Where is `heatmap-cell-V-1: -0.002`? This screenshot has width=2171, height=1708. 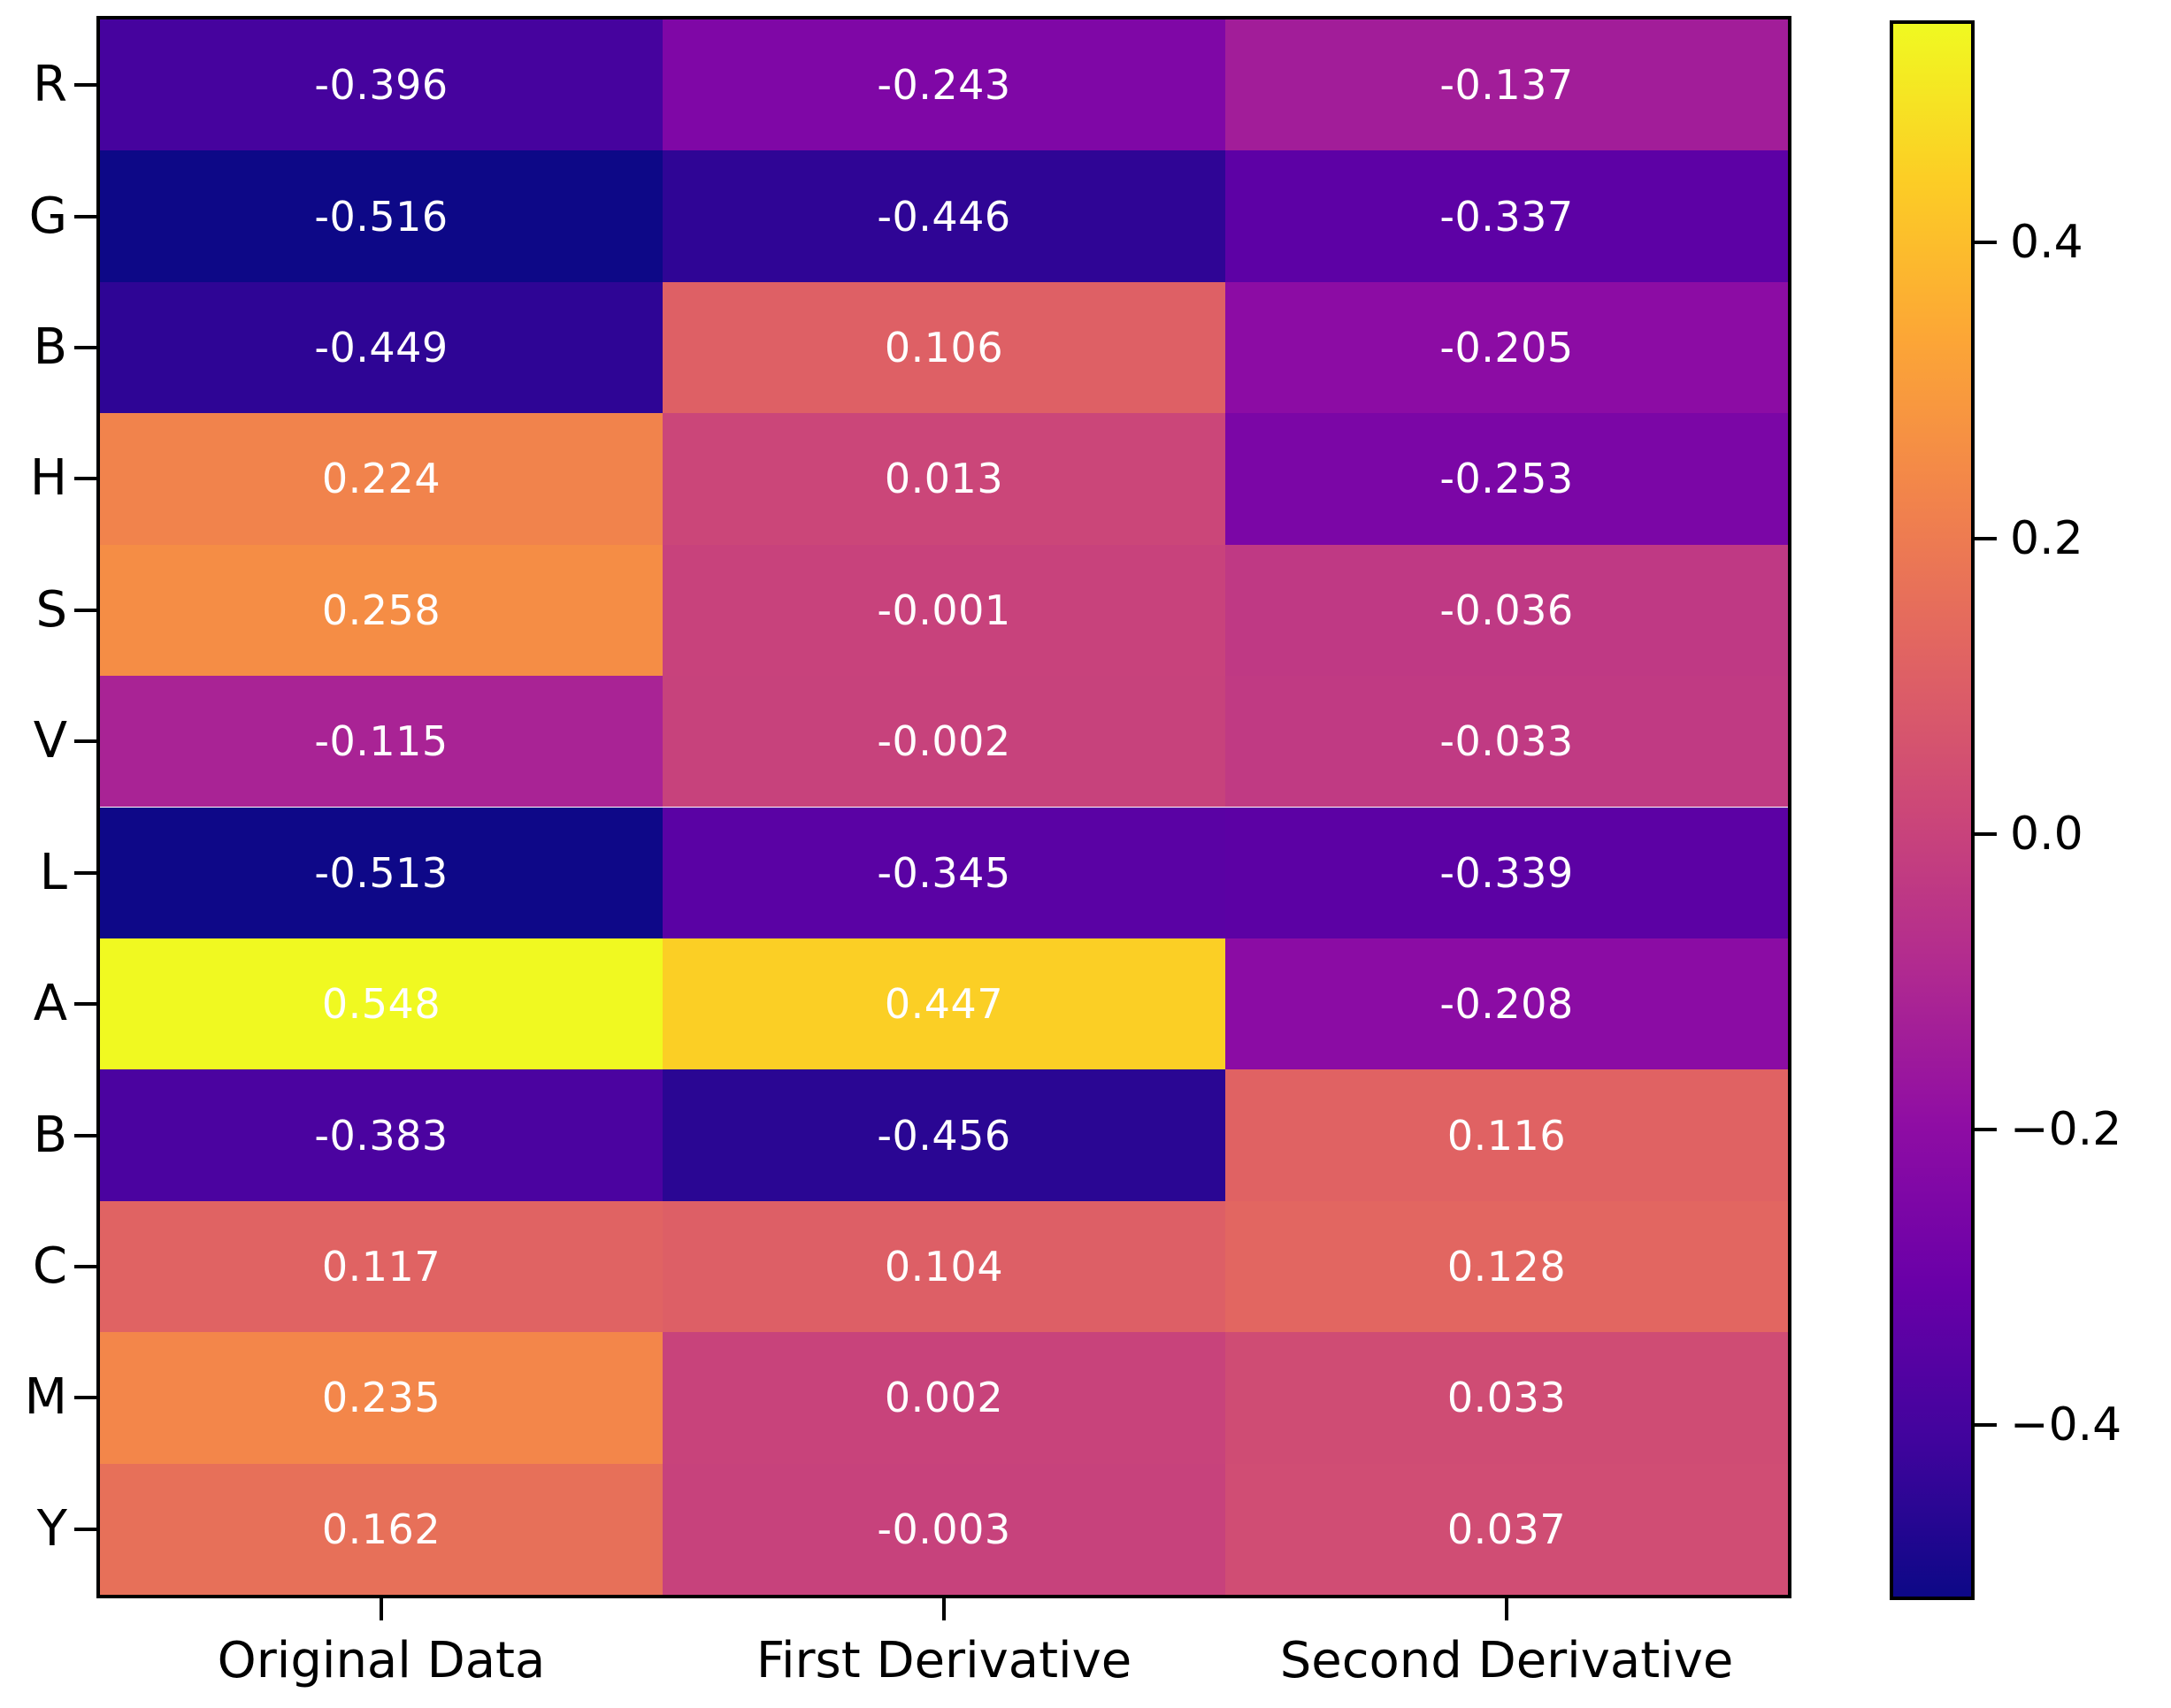 heatmap-cell-V-1: -0.002 is located at coordinates (944, 742).